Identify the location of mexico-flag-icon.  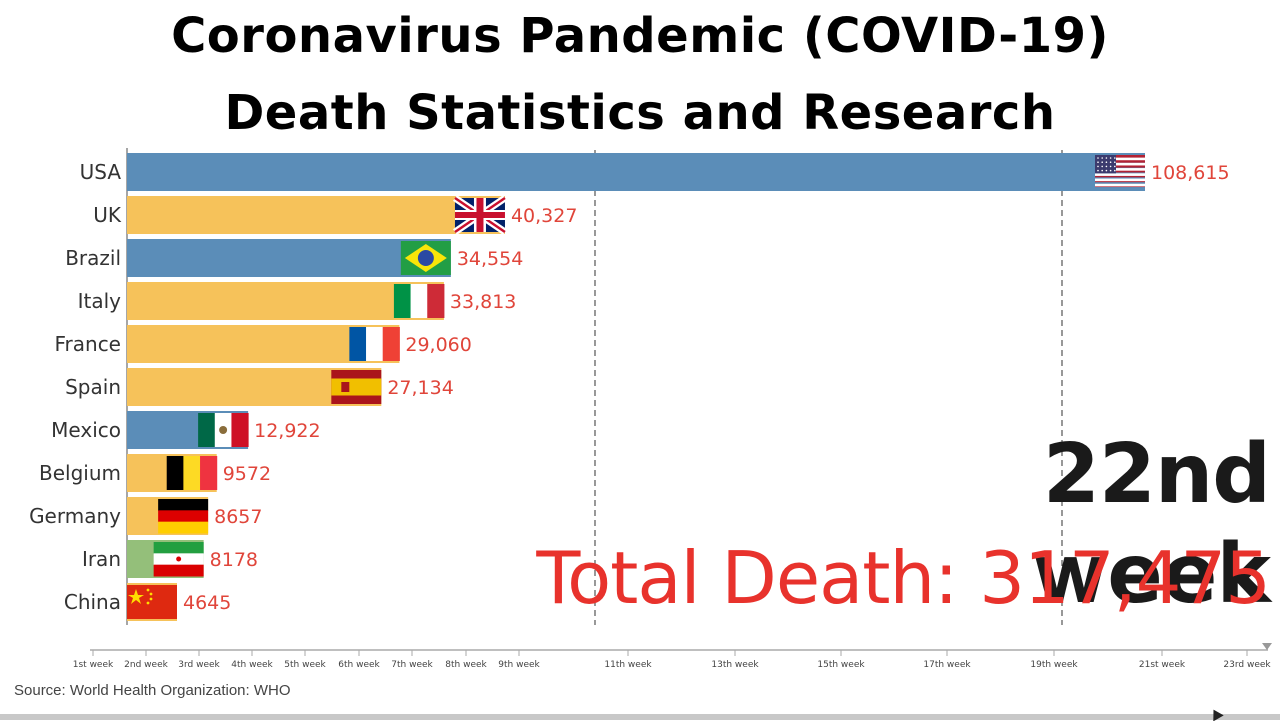
(223, 430).